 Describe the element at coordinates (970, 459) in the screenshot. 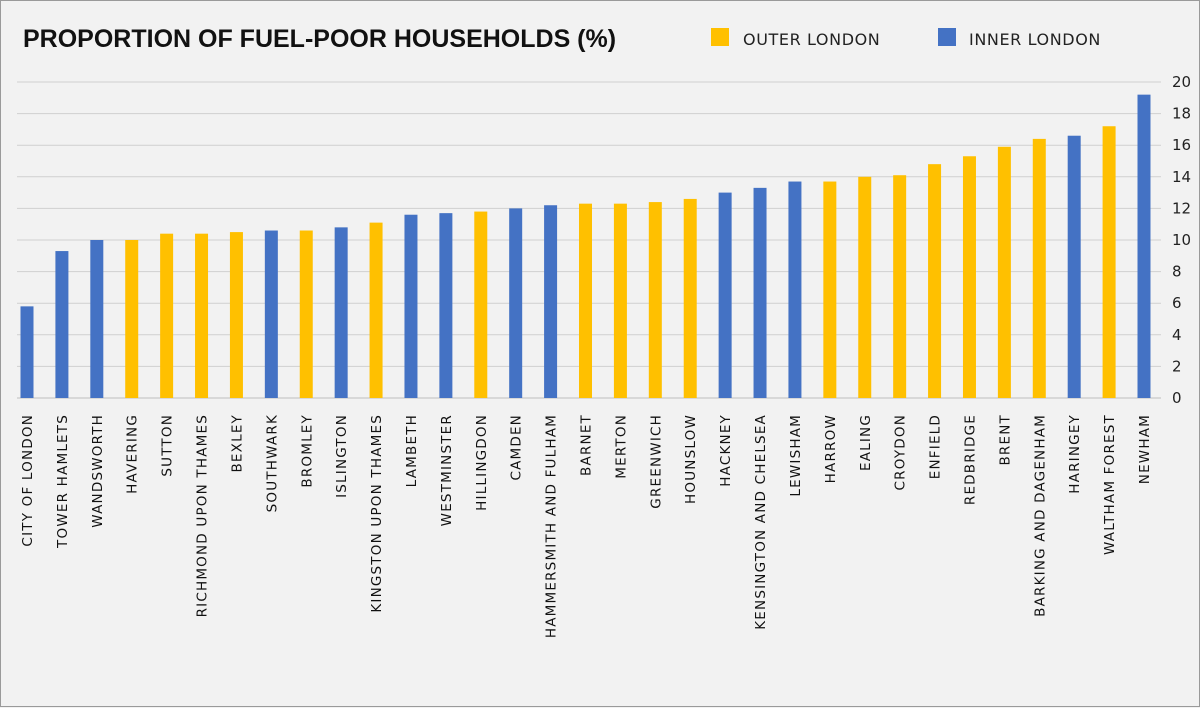

I see `x-label-redbridge: REDBRIDGE` at that location.